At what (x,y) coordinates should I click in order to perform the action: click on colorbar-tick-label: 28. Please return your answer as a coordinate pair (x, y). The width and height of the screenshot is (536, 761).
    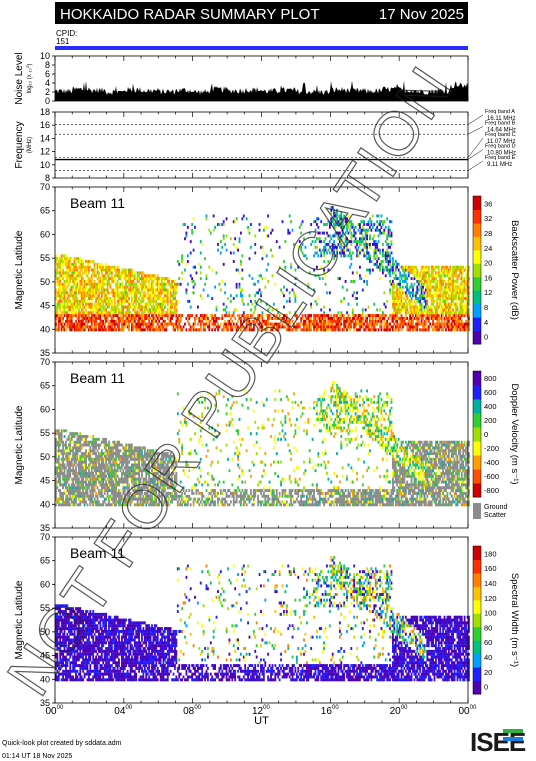
    Looking at the image, I should click on (488, 233).